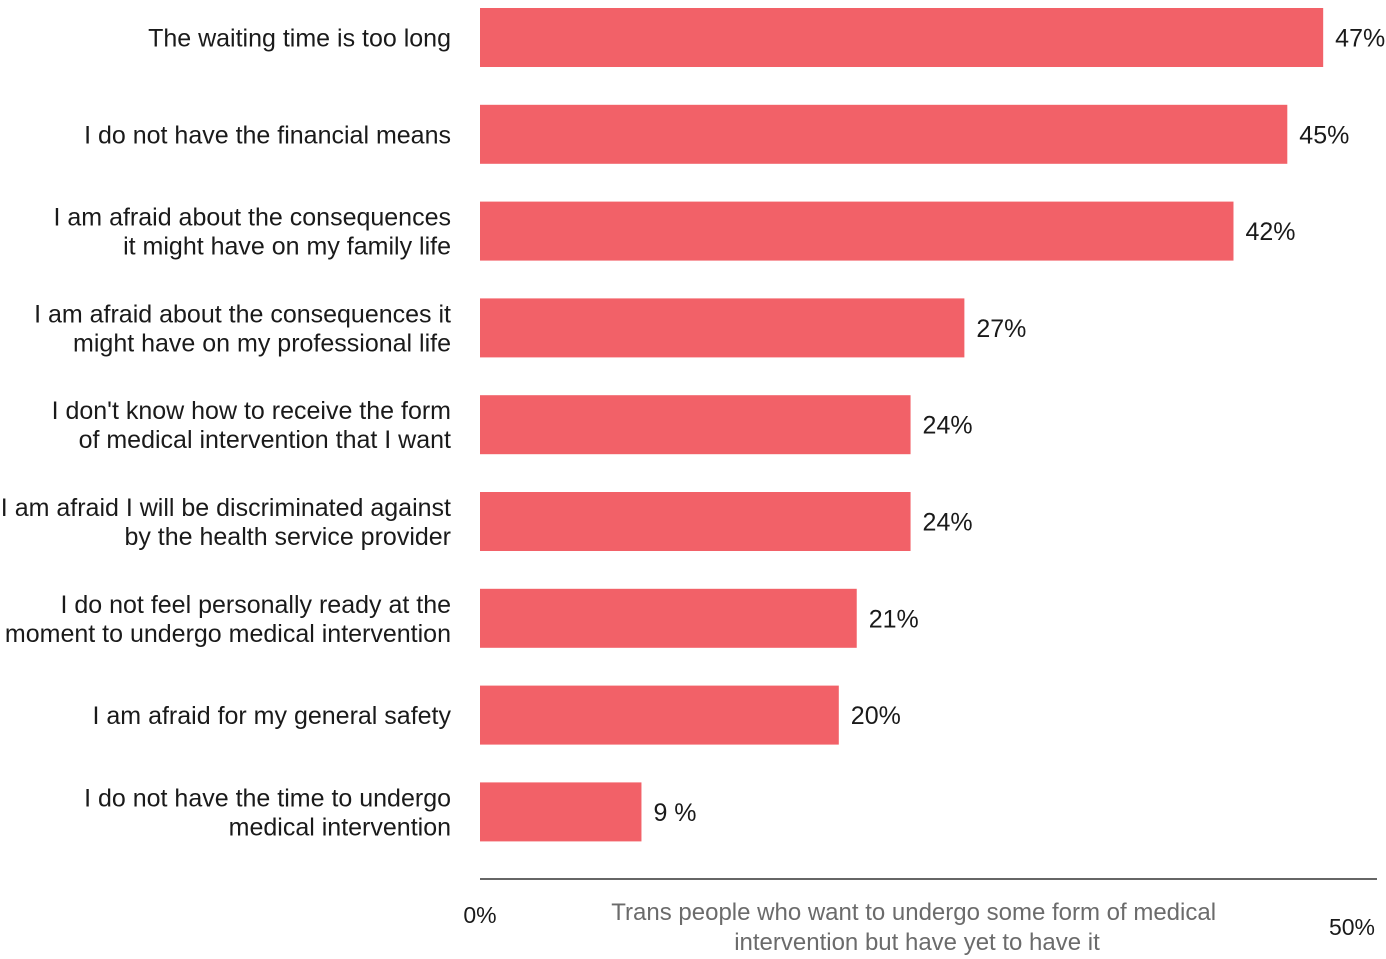 This screenshot has height=959, width=1386. I want to click on category-label-8-line-1: medical intervention, so click(340, 827).